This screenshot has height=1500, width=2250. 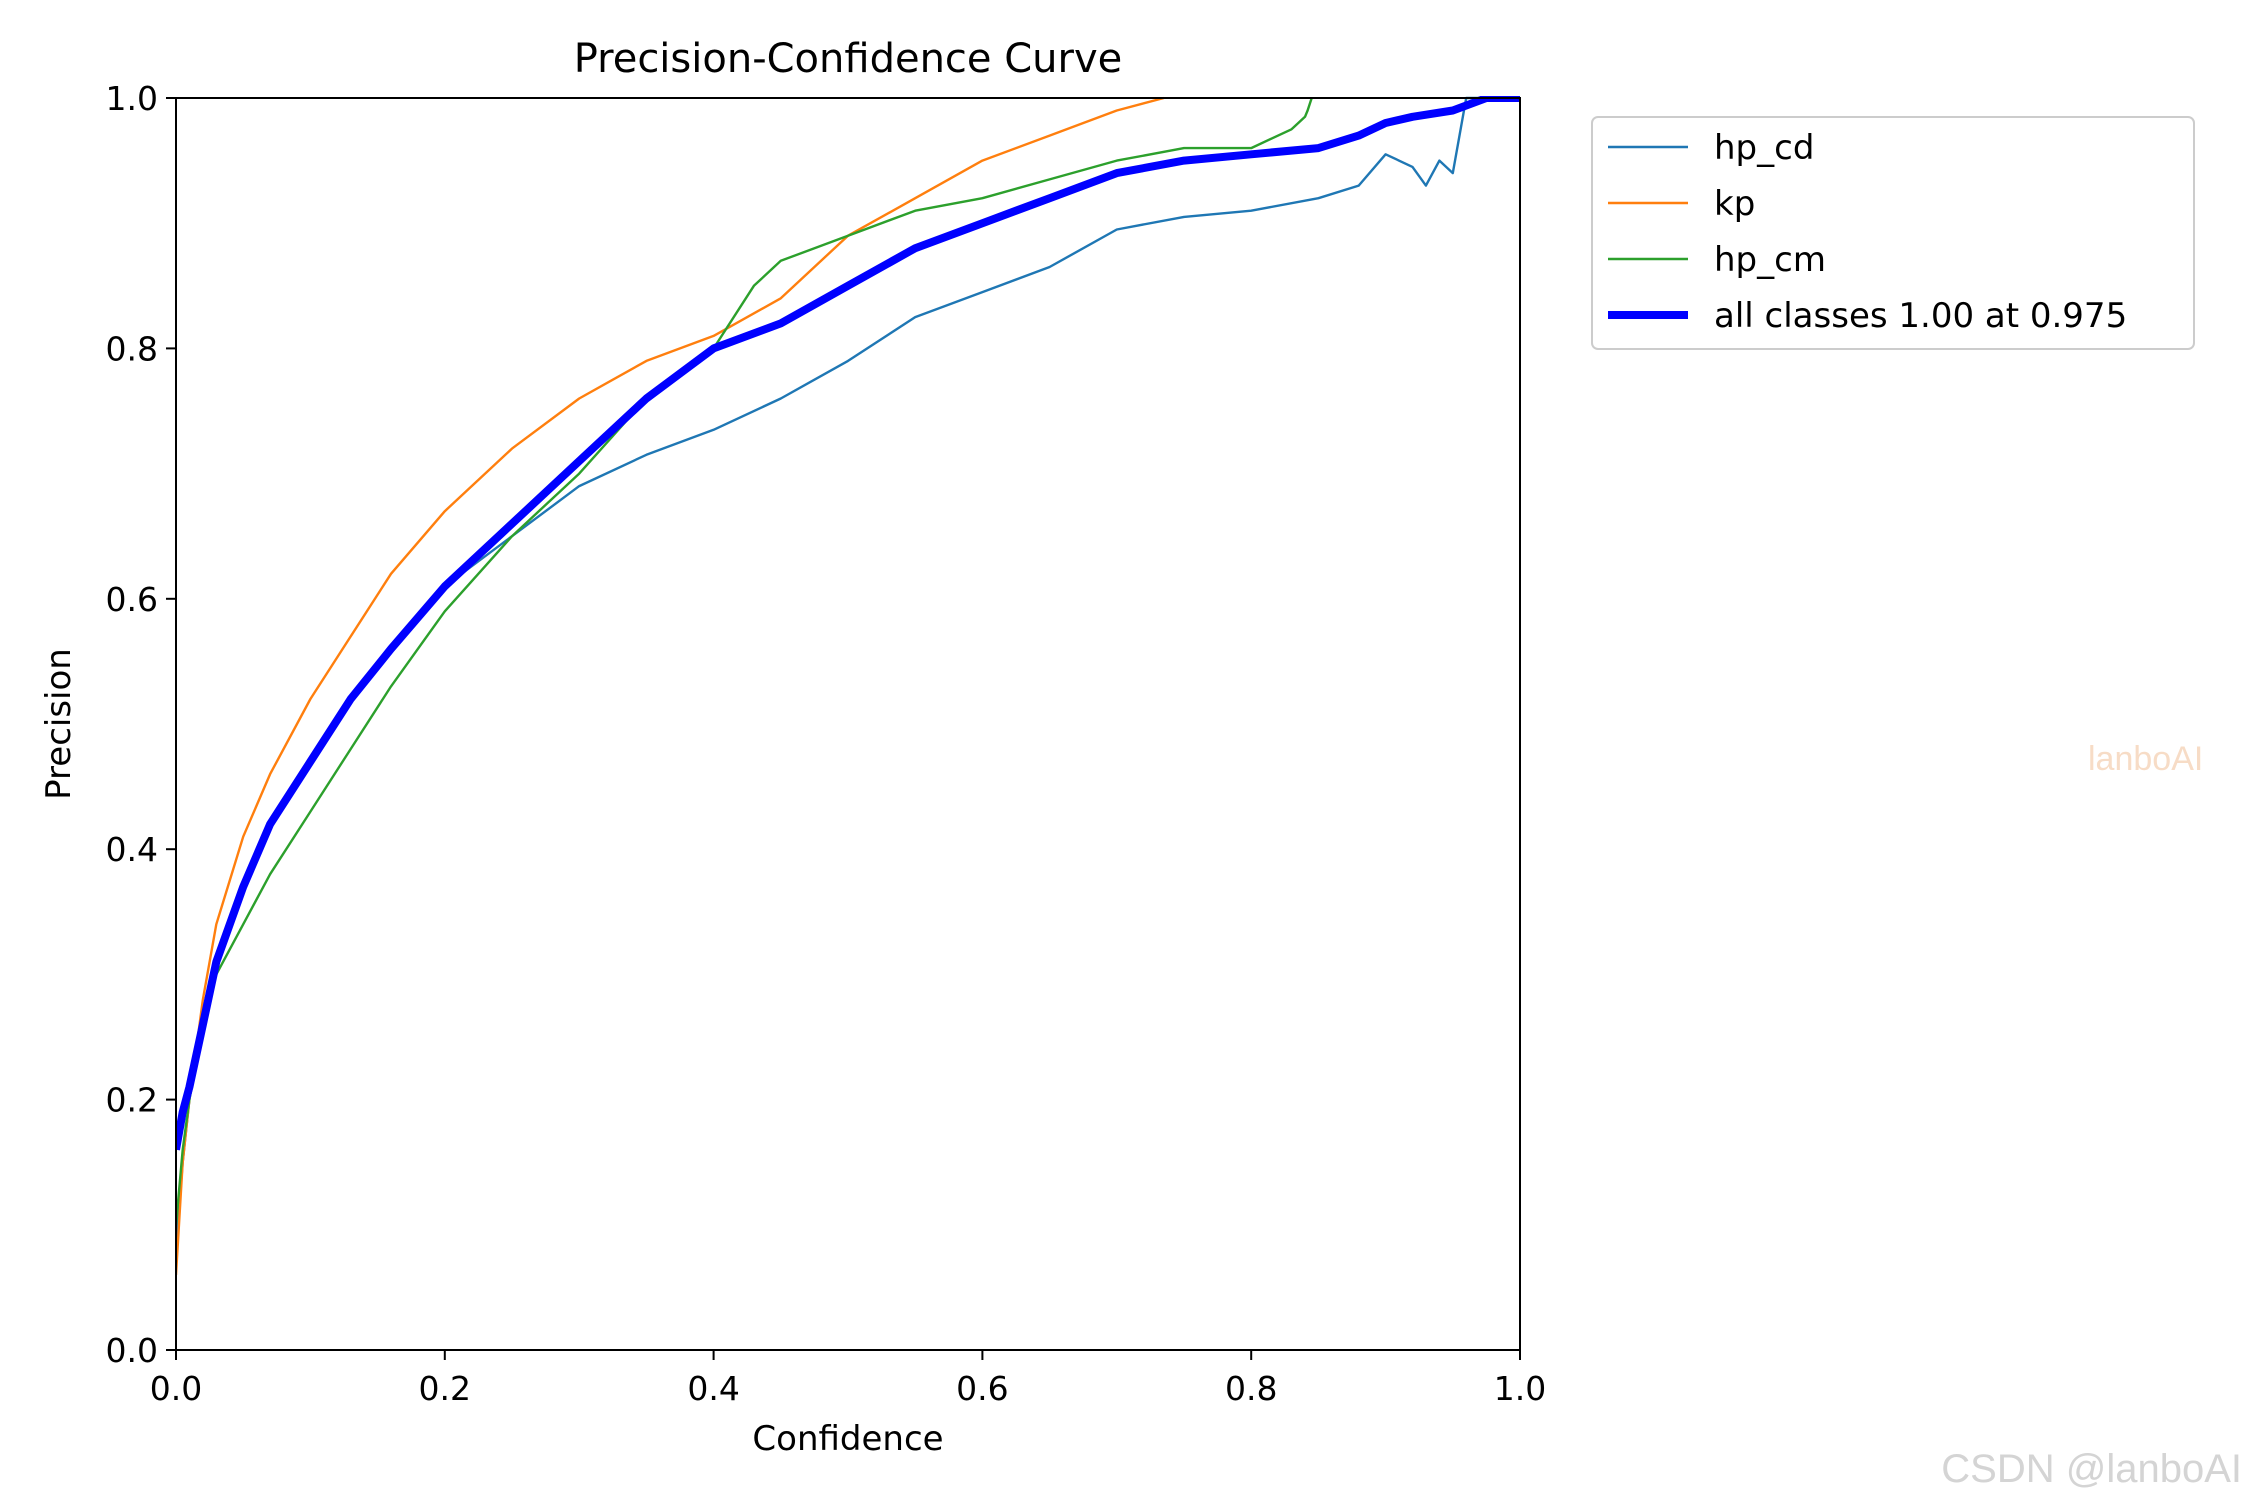 I want to click on csdn-watermark: CSDN @lanboAI, so click(x=2091, y=1469).